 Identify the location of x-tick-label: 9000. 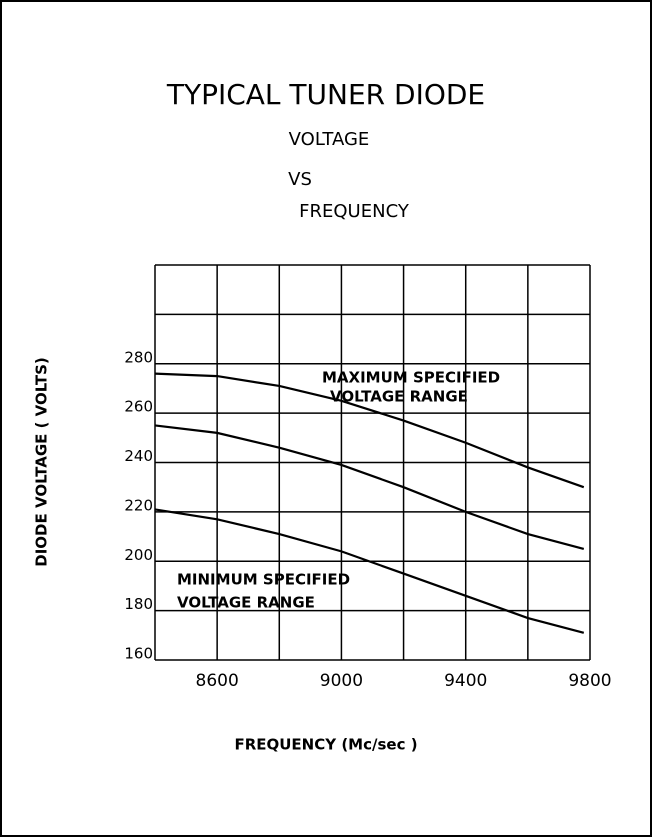
(341, 681).